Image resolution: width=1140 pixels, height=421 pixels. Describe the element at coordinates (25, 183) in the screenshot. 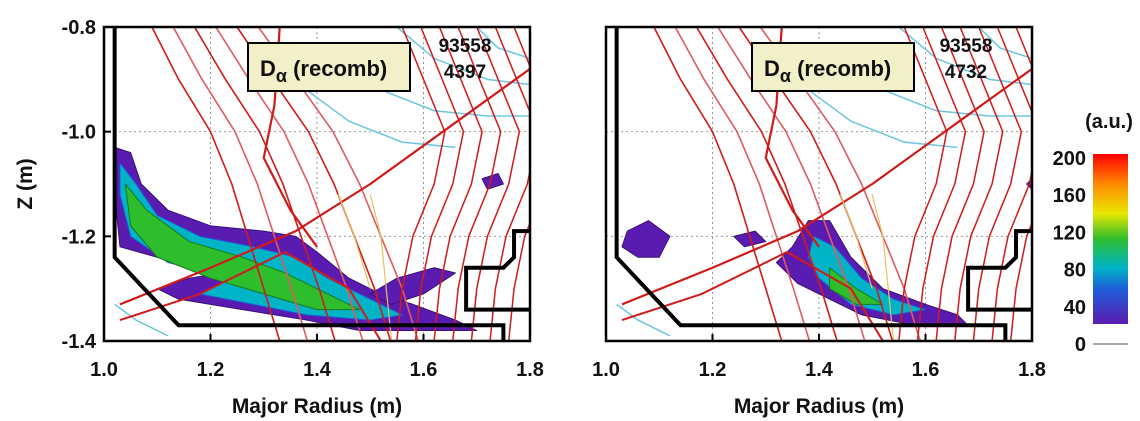

I see `left-ylabel: Z (m)` at that location.